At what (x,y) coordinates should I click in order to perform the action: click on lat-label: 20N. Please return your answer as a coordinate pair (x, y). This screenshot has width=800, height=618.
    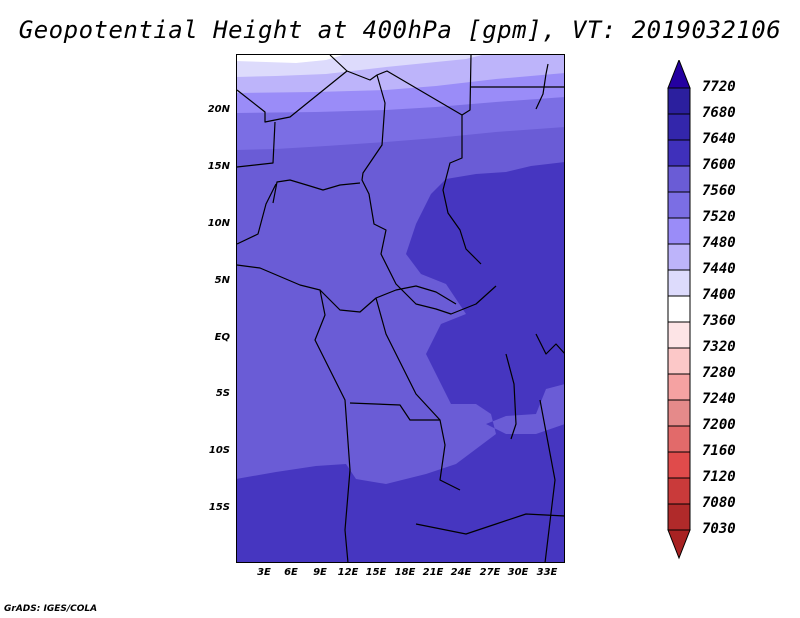
    Looking at the image, I should click on (218, 109).